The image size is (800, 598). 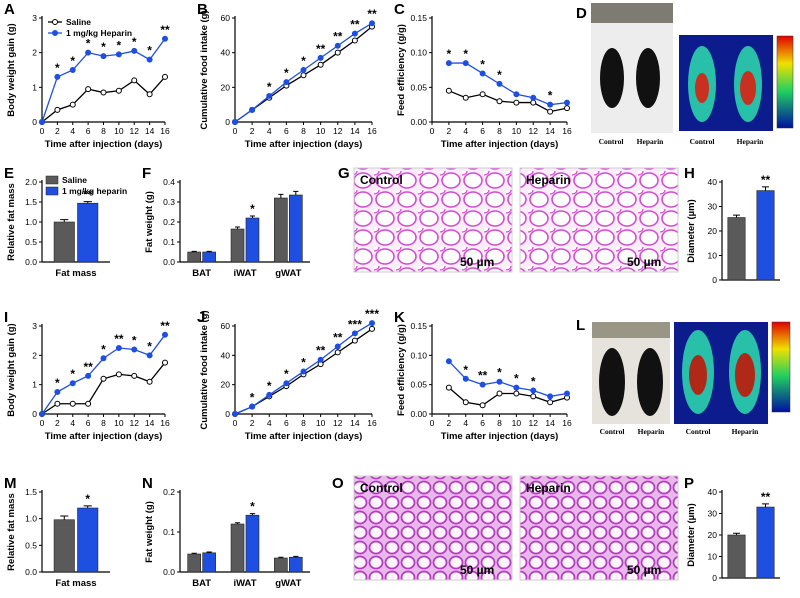 What do you see at coordinates (548, 488) in the screenshot?
I see `image-caption: Heparin` at bounding box center [548, 488].